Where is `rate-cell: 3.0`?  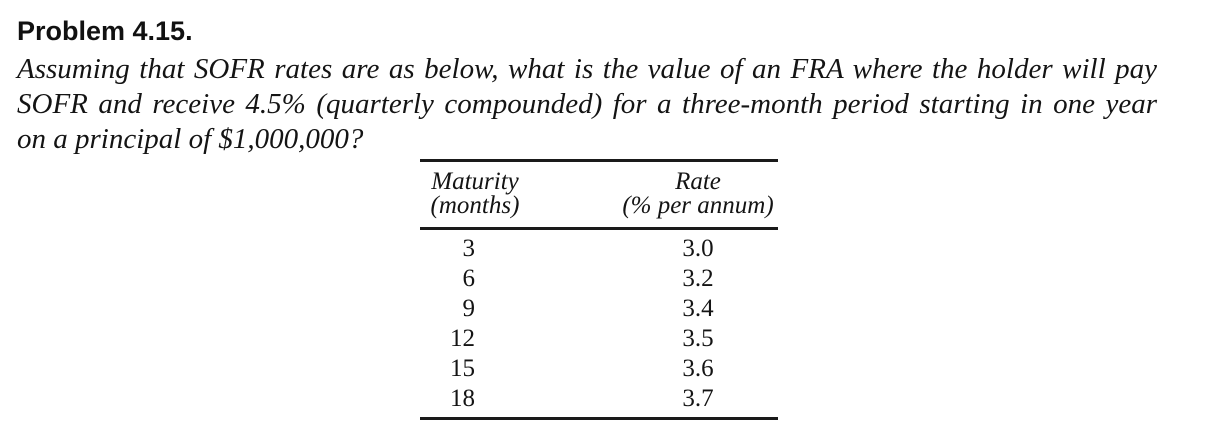 rate-cell: 3.0 is located at coordinates (698, 248).